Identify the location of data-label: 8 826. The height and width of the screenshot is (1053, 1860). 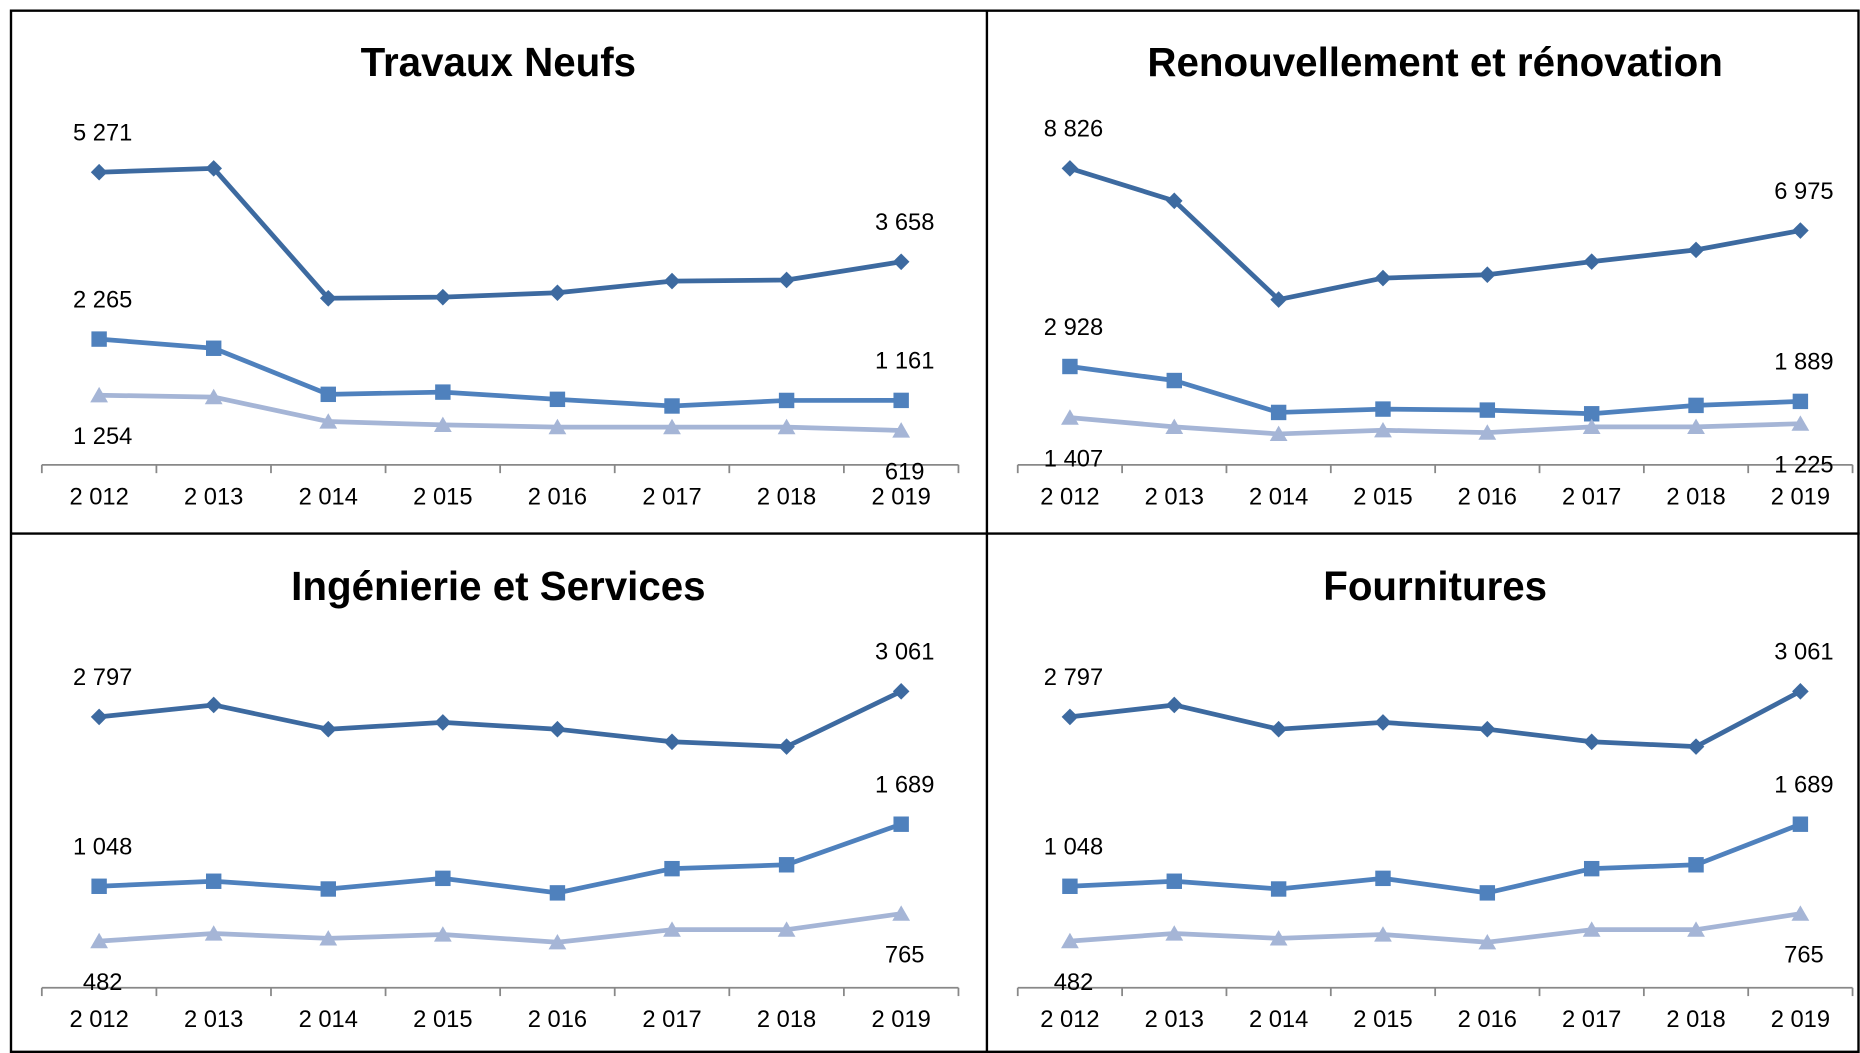
(1073, 130).